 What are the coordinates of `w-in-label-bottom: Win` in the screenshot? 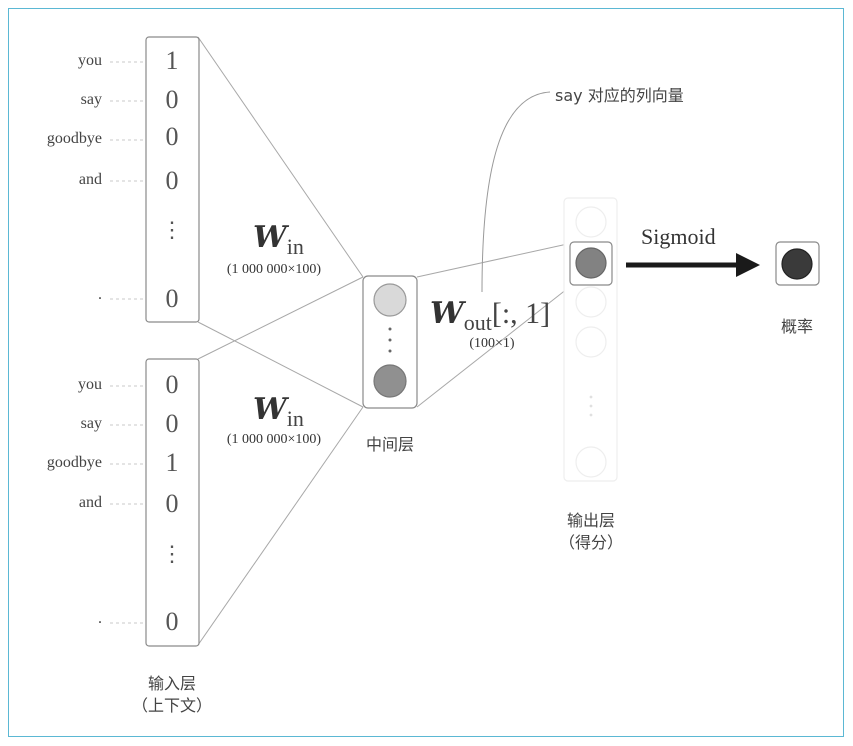 It's located at (278, 412).